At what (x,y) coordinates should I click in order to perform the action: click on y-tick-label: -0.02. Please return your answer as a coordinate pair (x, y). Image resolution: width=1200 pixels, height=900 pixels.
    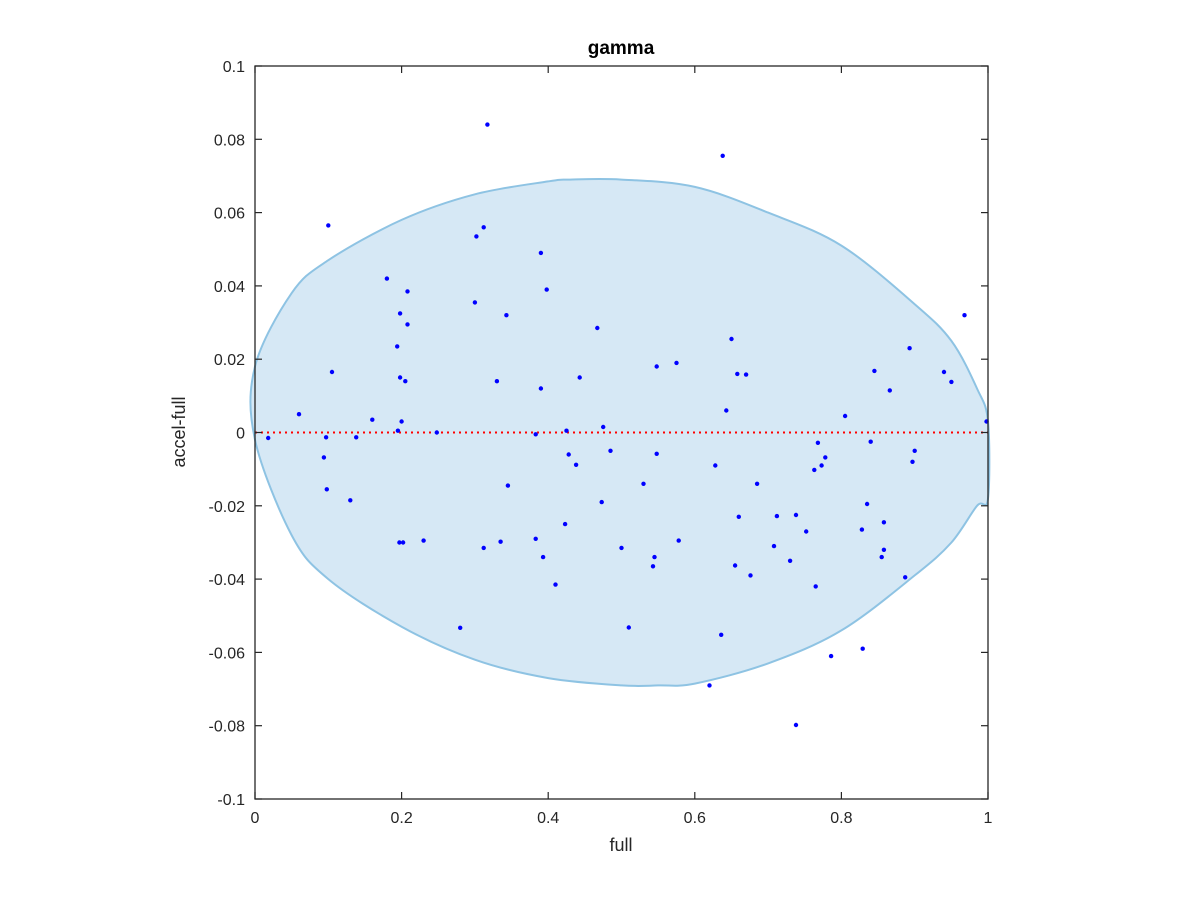
    Looking at the image, I should click on (227, 507).